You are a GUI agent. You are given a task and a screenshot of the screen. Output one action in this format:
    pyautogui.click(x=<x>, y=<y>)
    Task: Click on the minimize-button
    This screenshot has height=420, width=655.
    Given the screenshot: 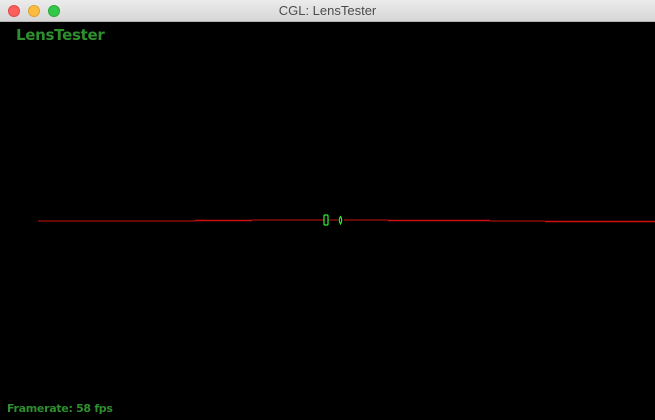 What is the action you would take?
    pyautogui.click(x=34, y=11)
    